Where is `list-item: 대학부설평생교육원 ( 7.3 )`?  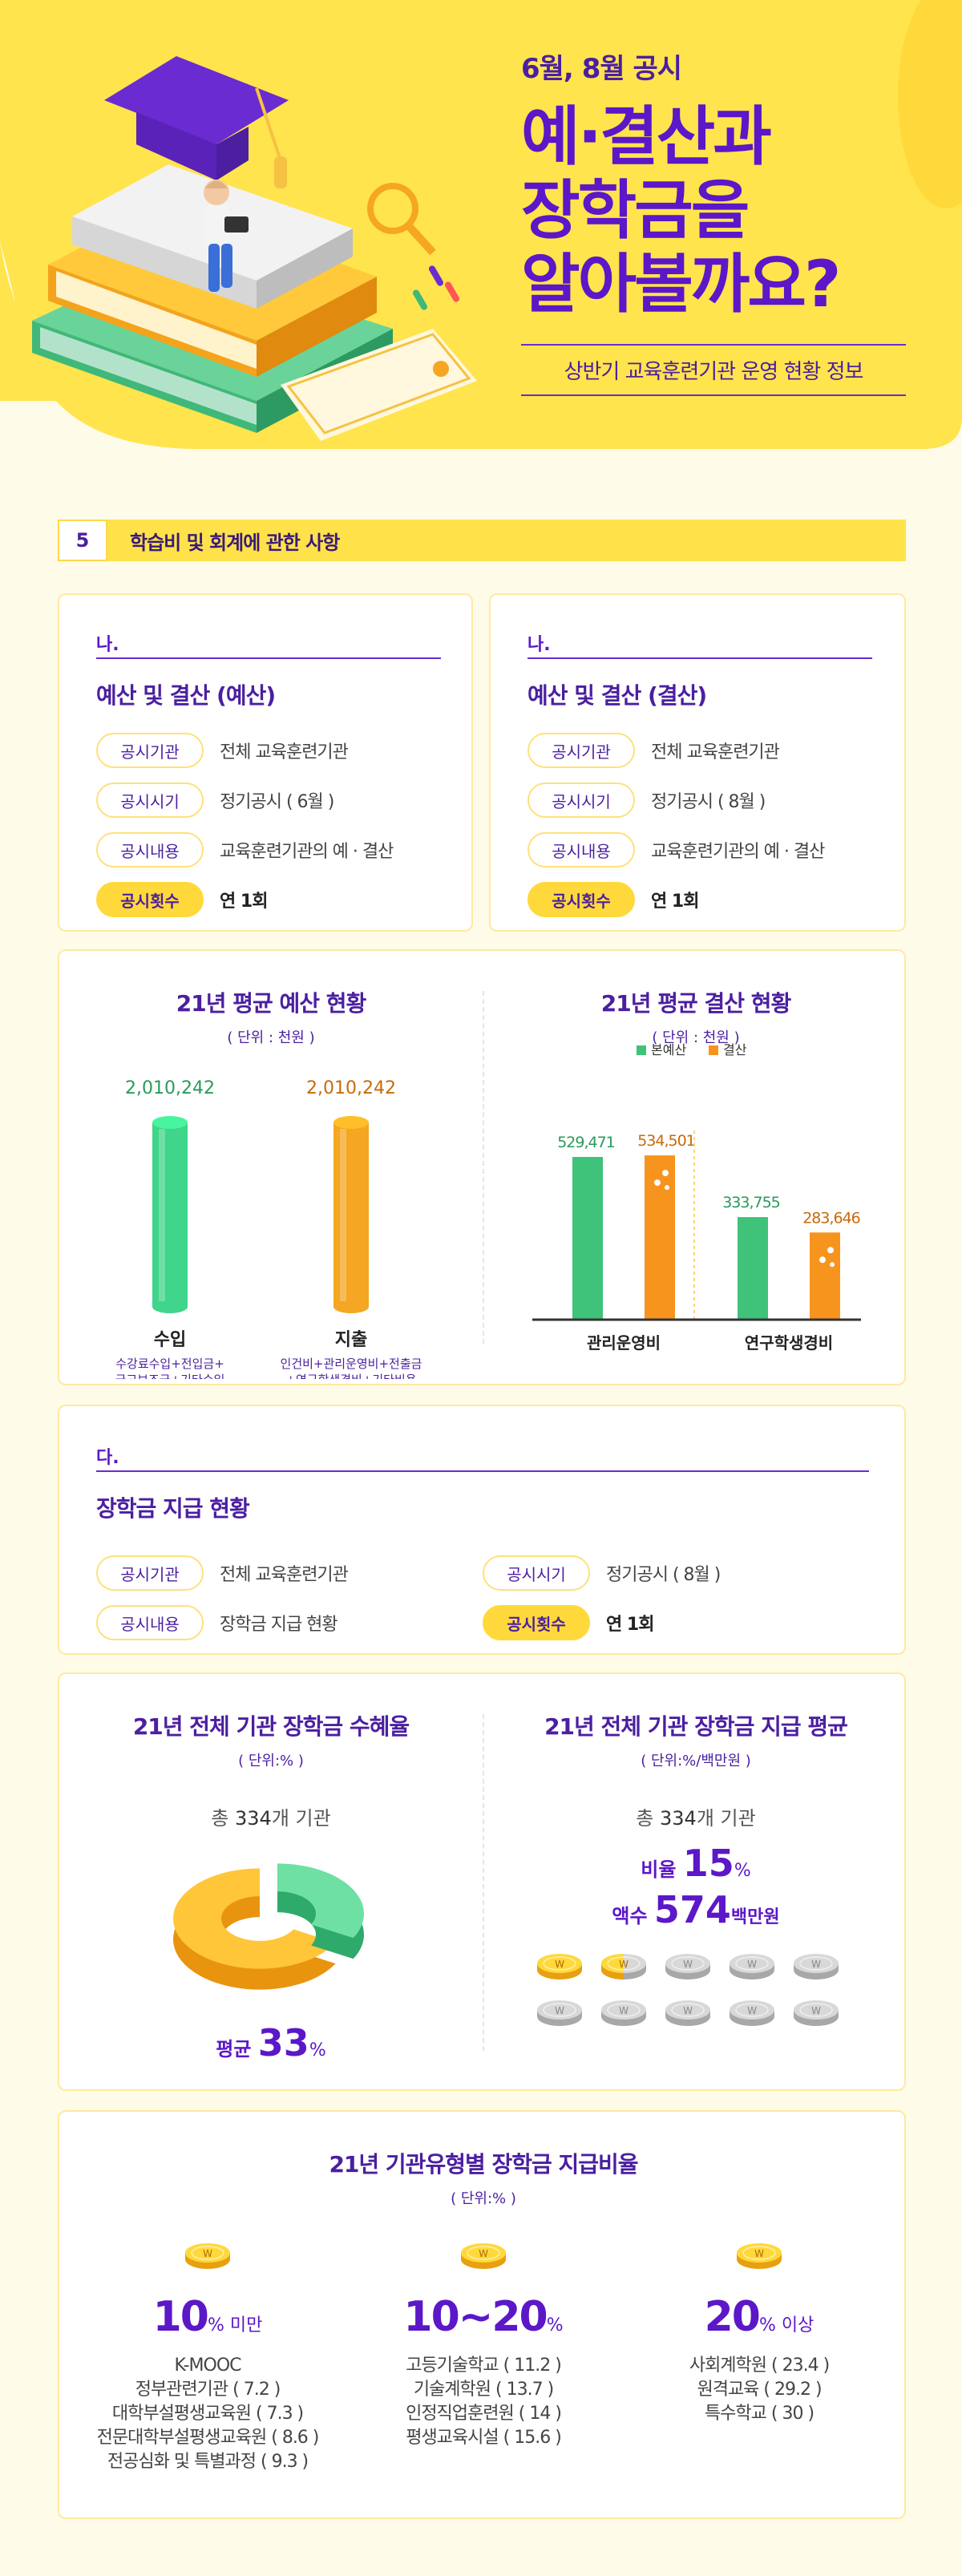
list-item: 대학부설평생교육원 ( 7.3 ) is located at coordinates (207, 2414).